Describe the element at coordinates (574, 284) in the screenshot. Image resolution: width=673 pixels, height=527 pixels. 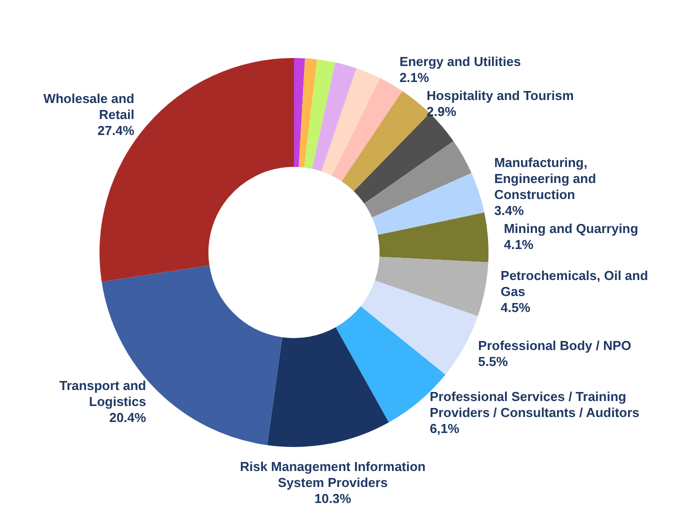
I see `slice-label: Petrochemicals, Oil and Gas` at that location.